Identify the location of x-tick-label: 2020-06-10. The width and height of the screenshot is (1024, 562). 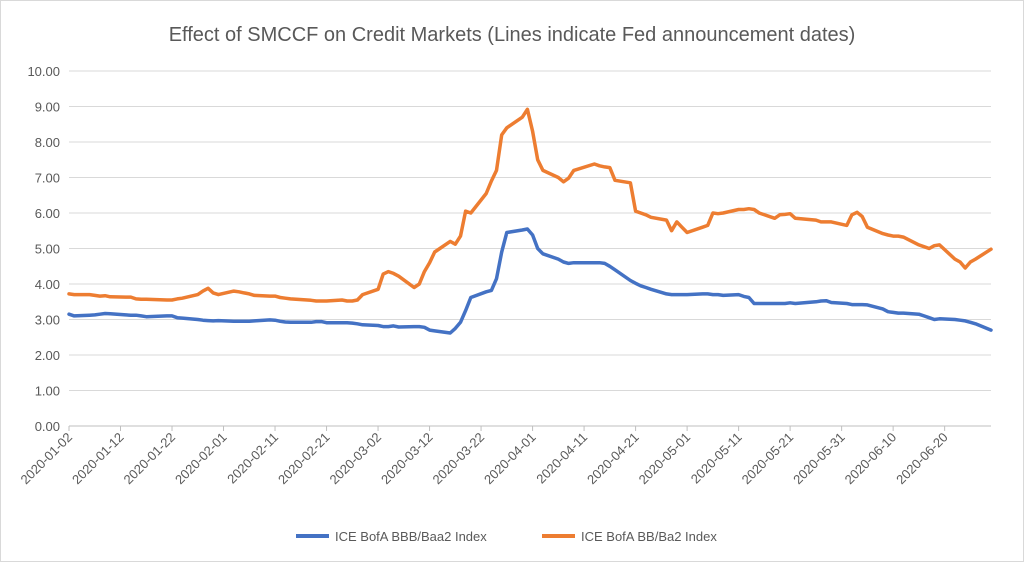
(871, 459).